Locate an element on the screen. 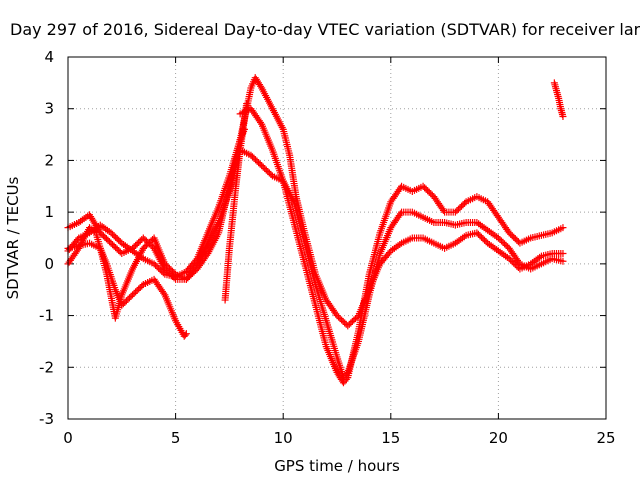  x-axis-label: GPS time / hours is located at coordinates (337, 466).